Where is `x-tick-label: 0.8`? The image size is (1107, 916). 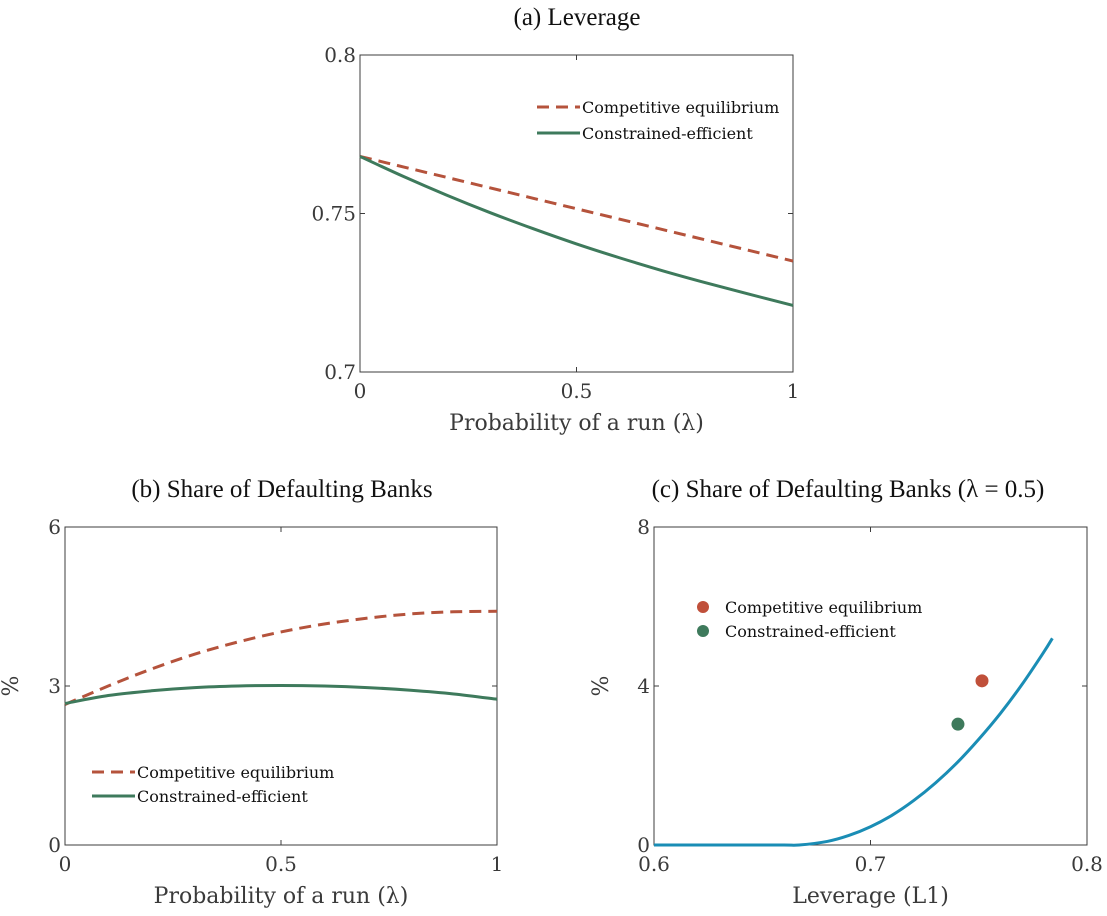 x-tick-label: 0.8 is located at coordinates (1087, 864).